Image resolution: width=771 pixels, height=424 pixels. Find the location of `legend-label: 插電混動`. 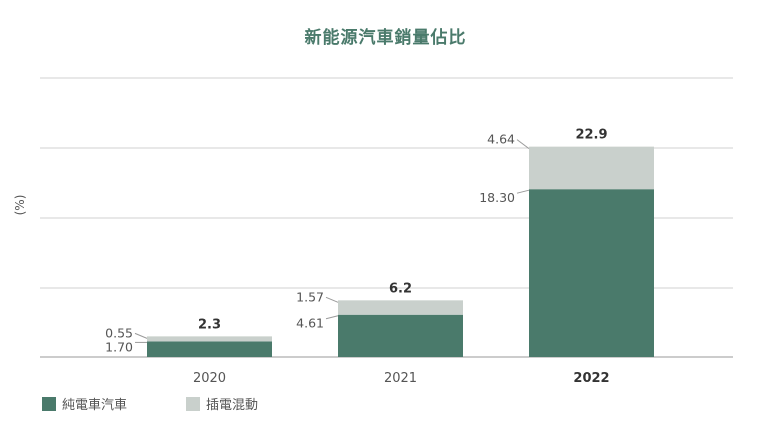

legend-label: 插電混動 is located at coordinates (232, 405).